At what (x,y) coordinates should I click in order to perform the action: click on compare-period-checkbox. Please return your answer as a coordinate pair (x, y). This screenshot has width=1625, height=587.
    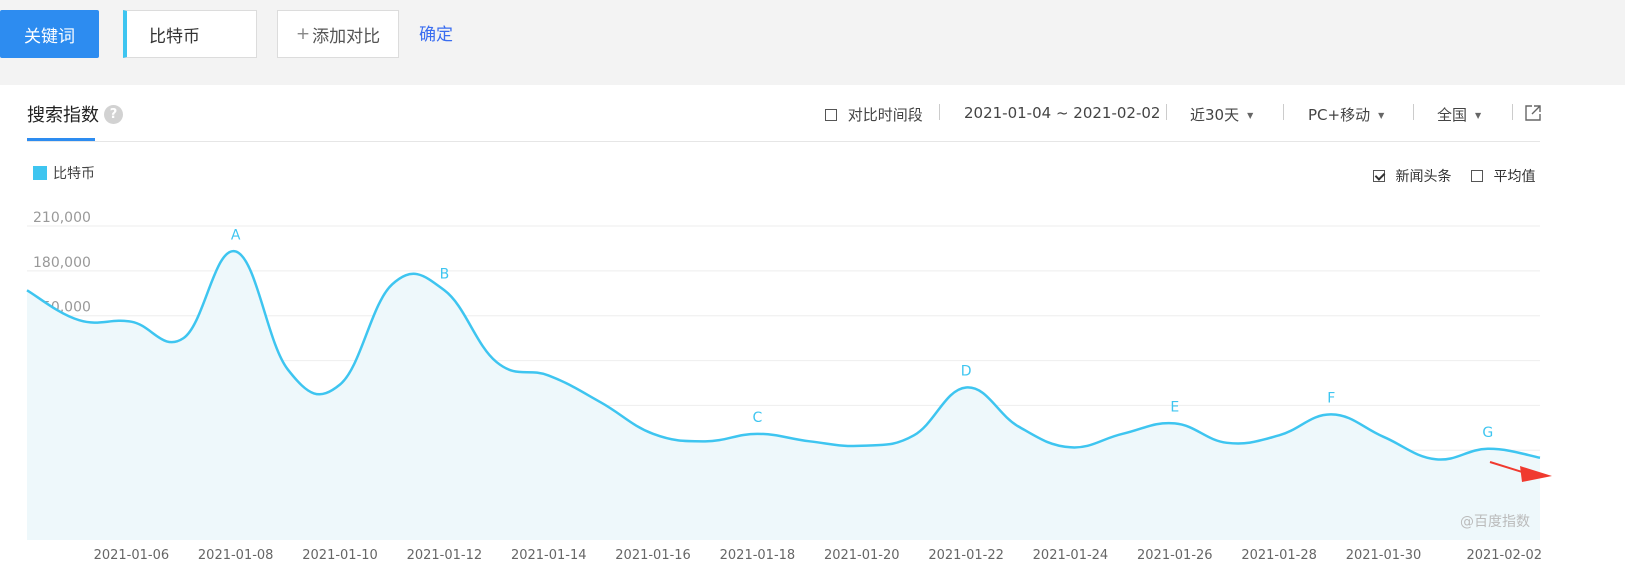
    Looking at the image, I should click on (831, 115).